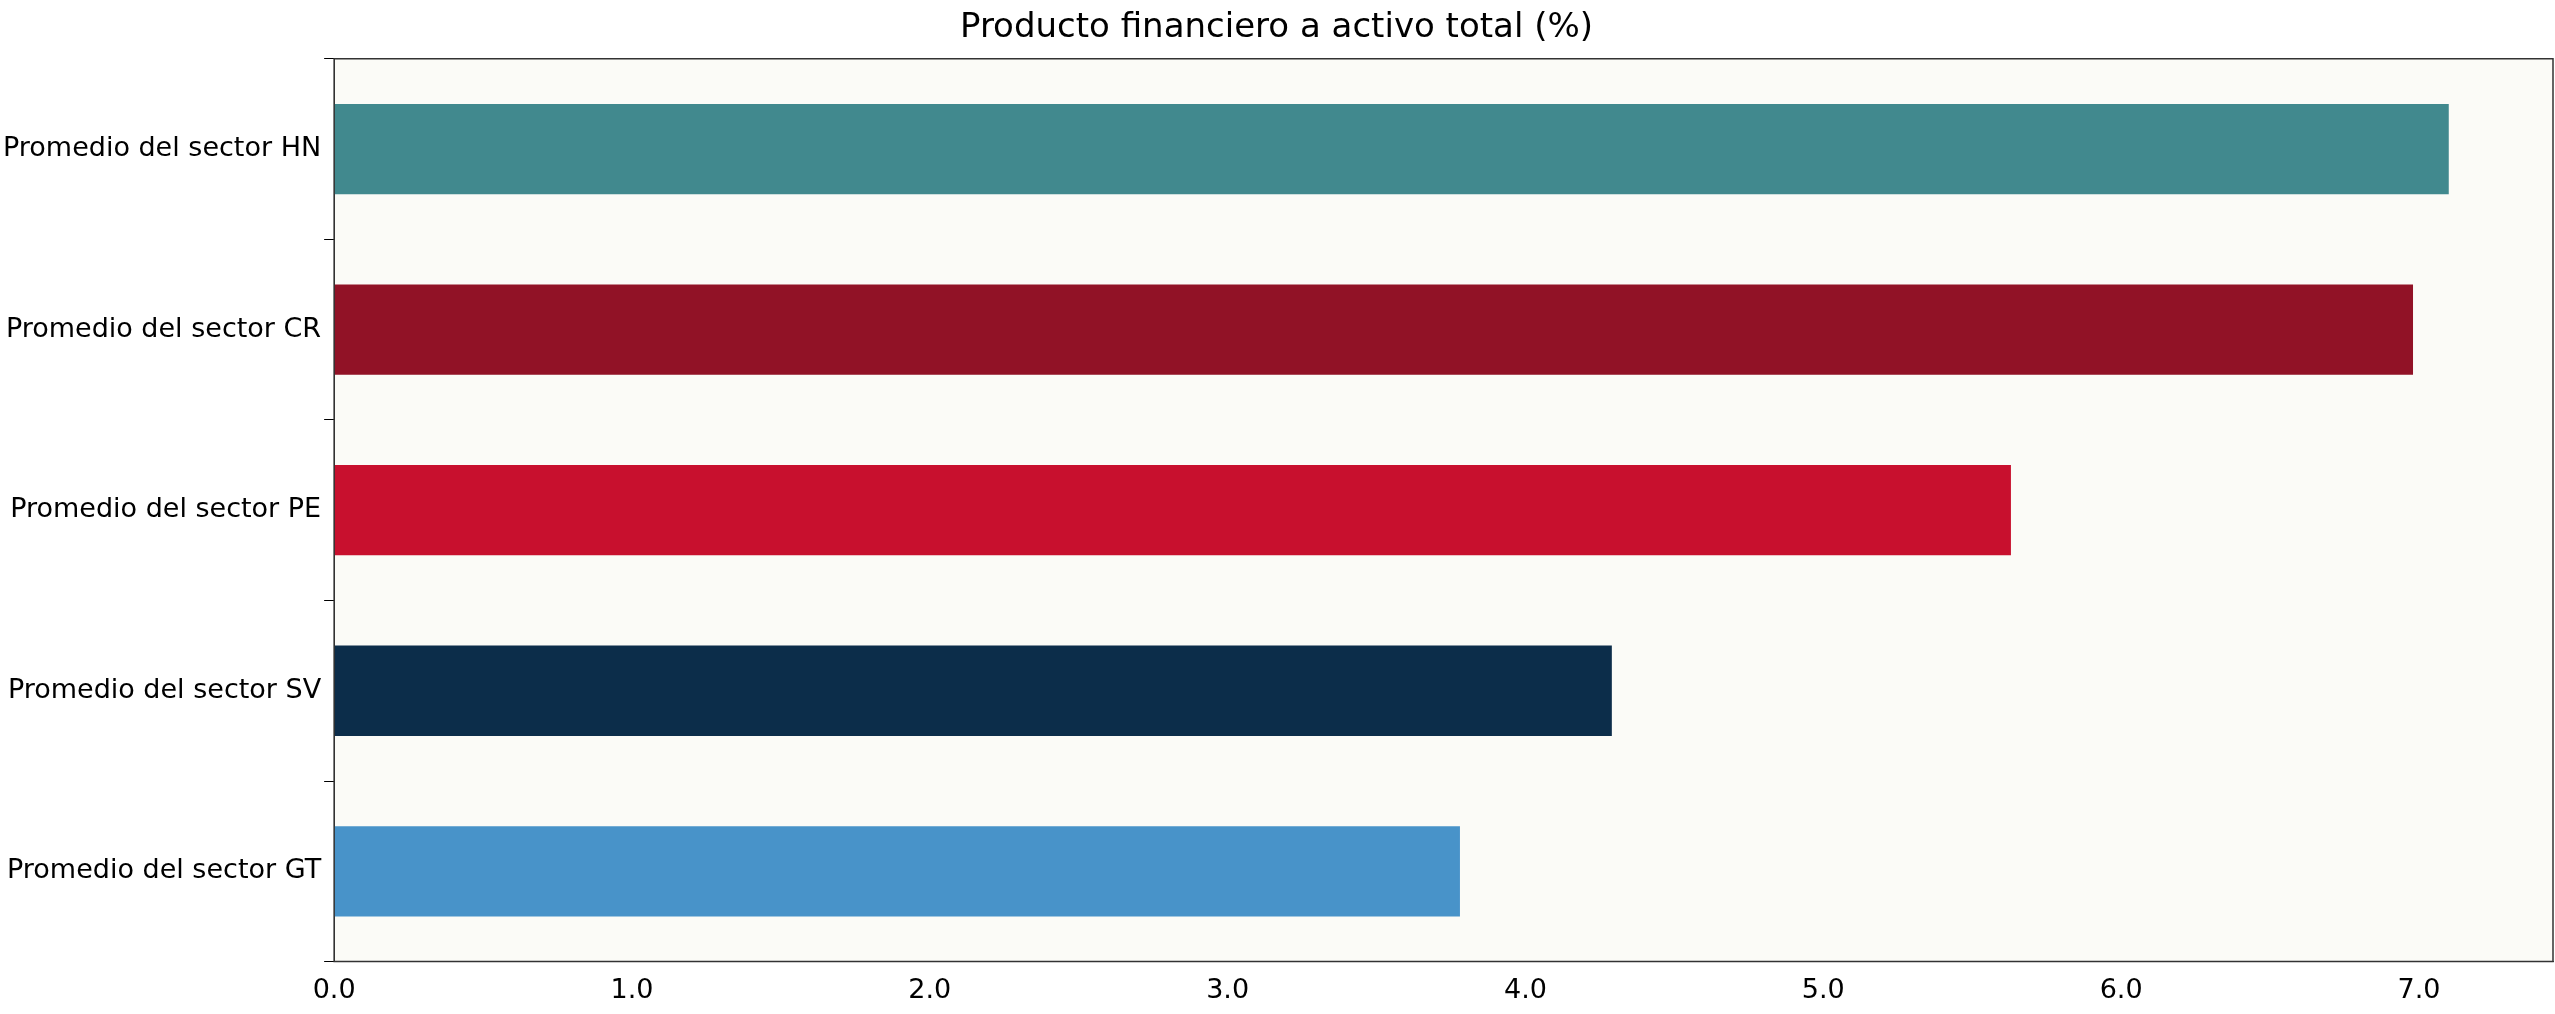 The image size is (2555, 1014). I want to click on chart-title: Producto financiero a activo total (%), so click(1276, 25).